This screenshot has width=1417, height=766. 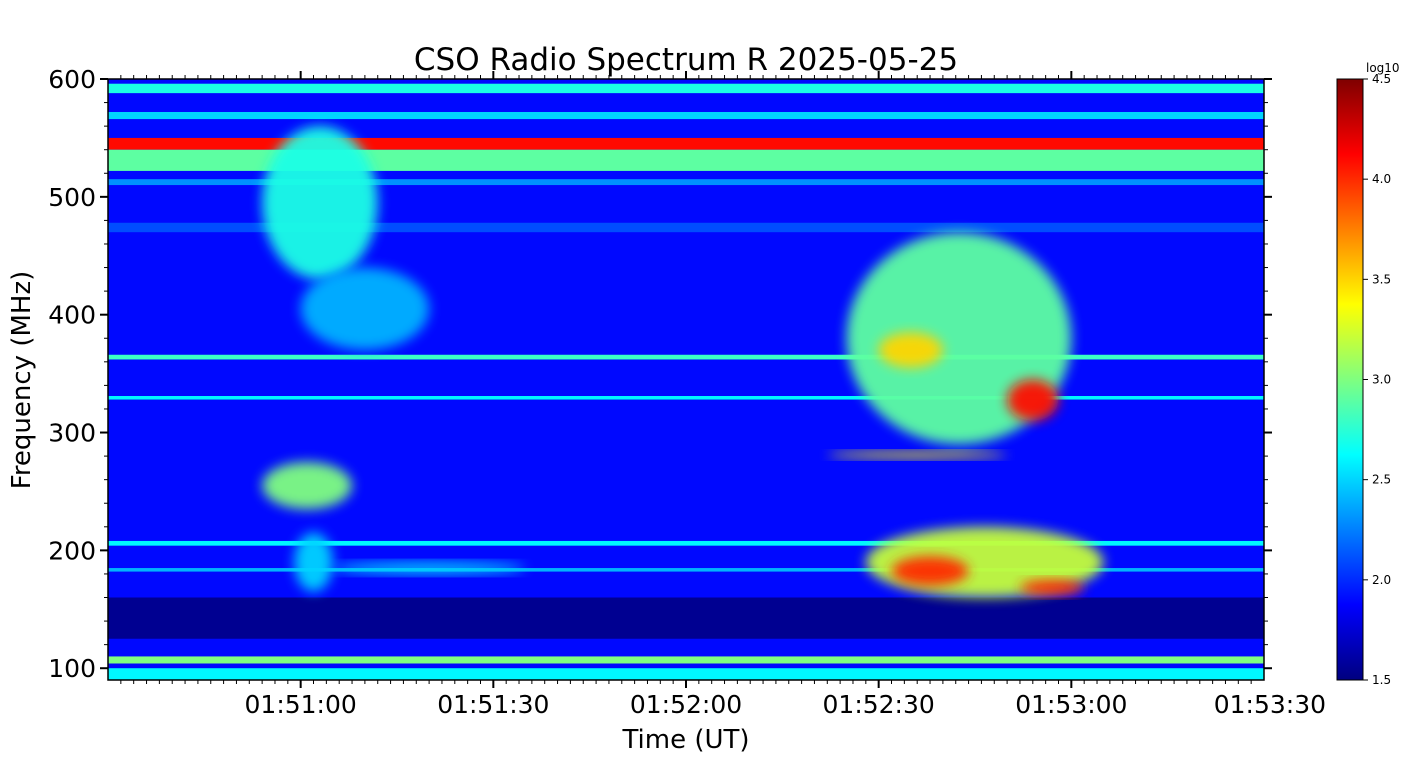 What do you see at coordinates (1270, 704) in the screenshot?
I see `x-tick-label: 01:53:30` at bounding box center [1270, 704].